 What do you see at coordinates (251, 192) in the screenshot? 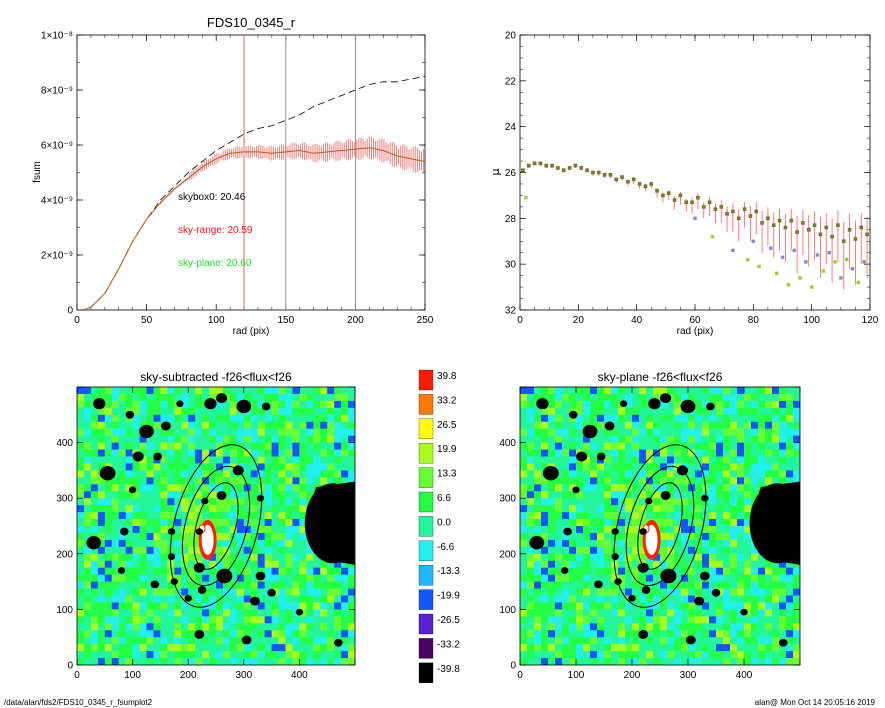
I see `skybox0-curve` at bounding box center [251, 192].